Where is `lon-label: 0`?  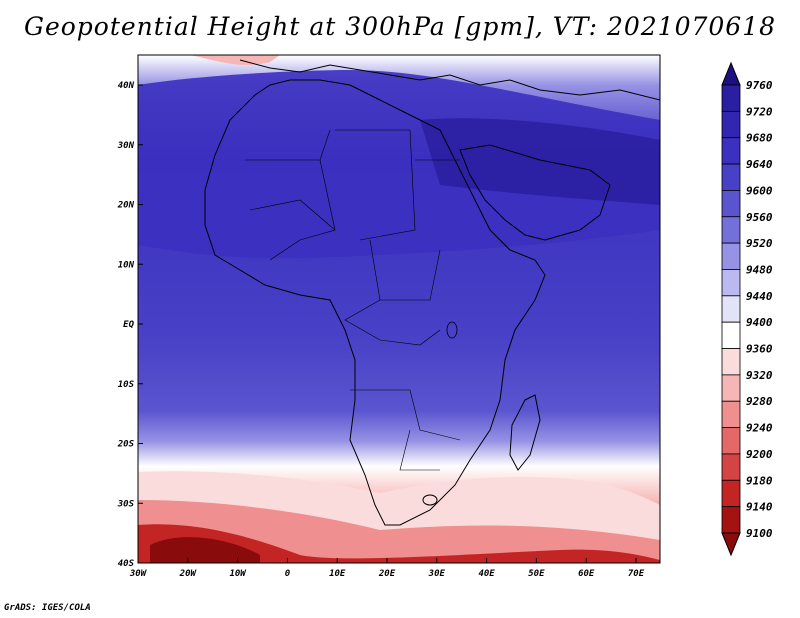
lon-label: 0 is located at coordinates (288, 574).